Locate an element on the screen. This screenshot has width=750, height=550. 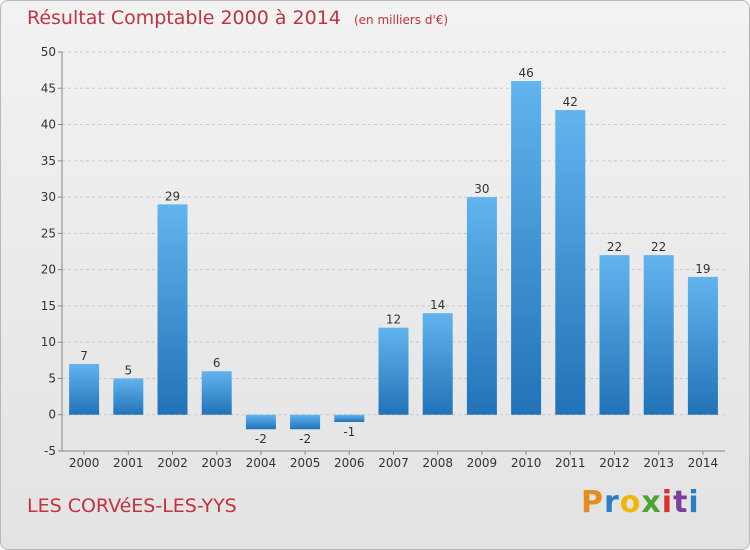
bar-2005 is located at coordinates (305, 422).